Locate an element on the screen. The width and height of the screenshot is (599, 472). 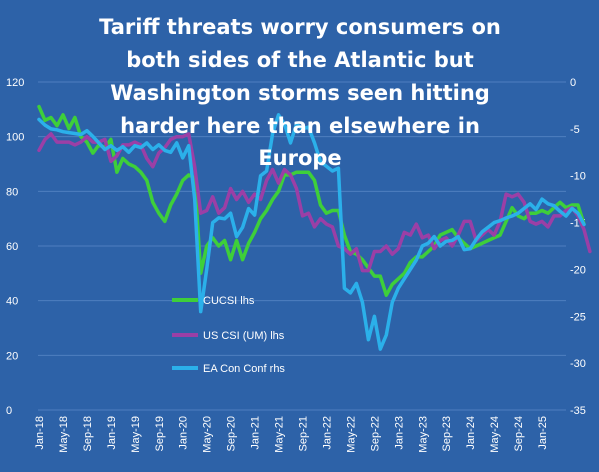
title-line-4: harder here than elsewhere in is located at coordinates (300, 126).